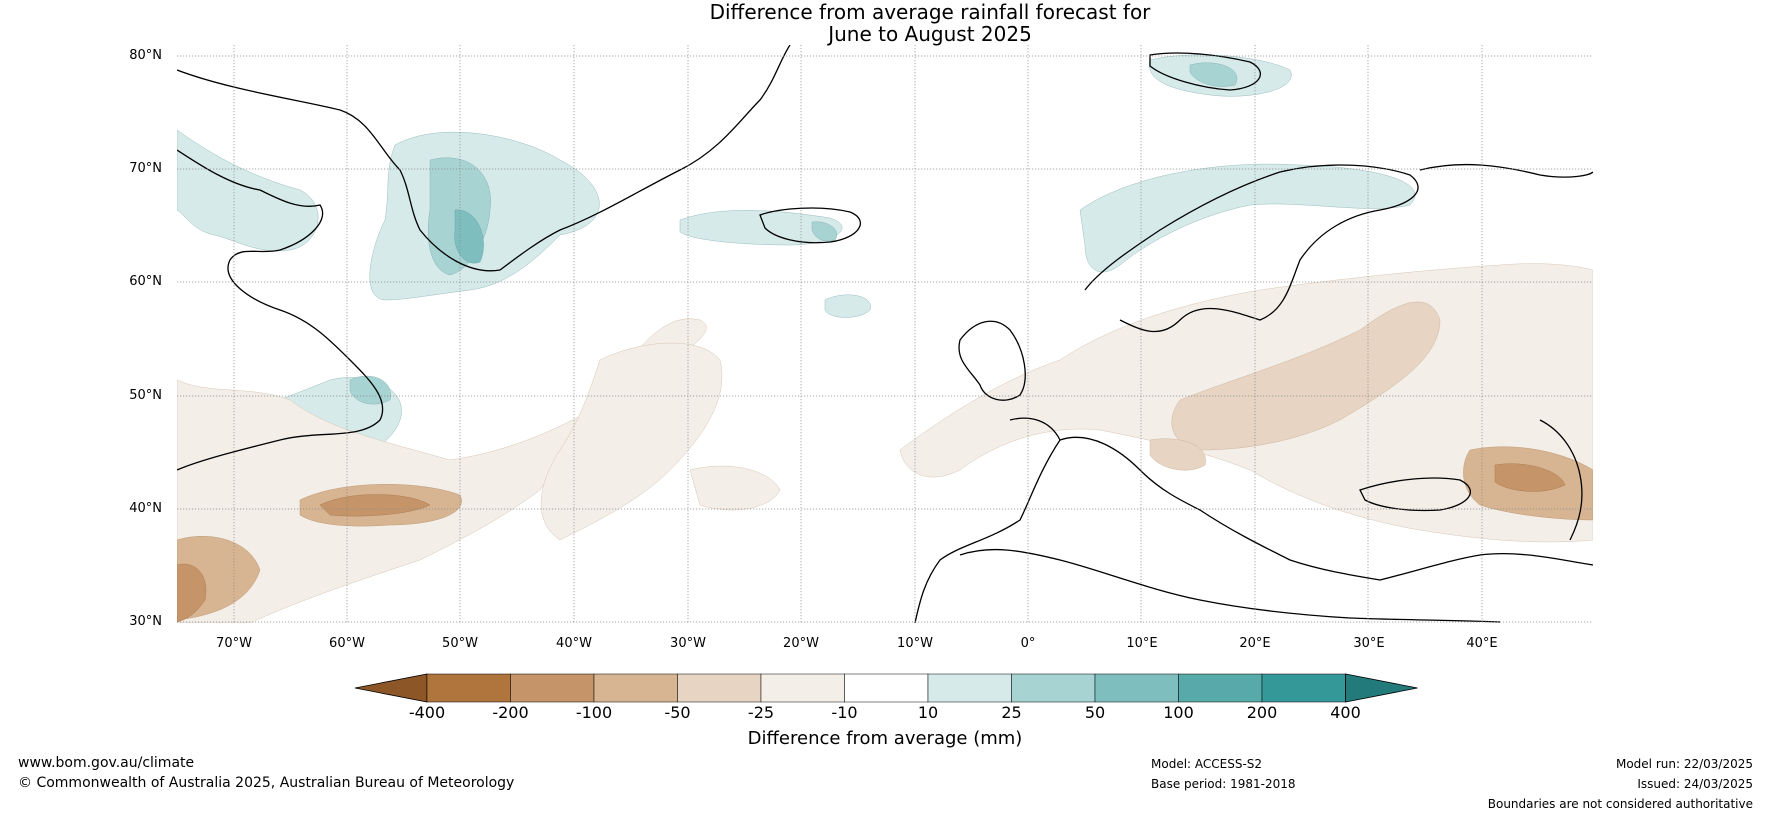 The width and height of the screenshot is (1770, 816). I want to click on lon-label-20e: 20°E, so click(1255, 643).